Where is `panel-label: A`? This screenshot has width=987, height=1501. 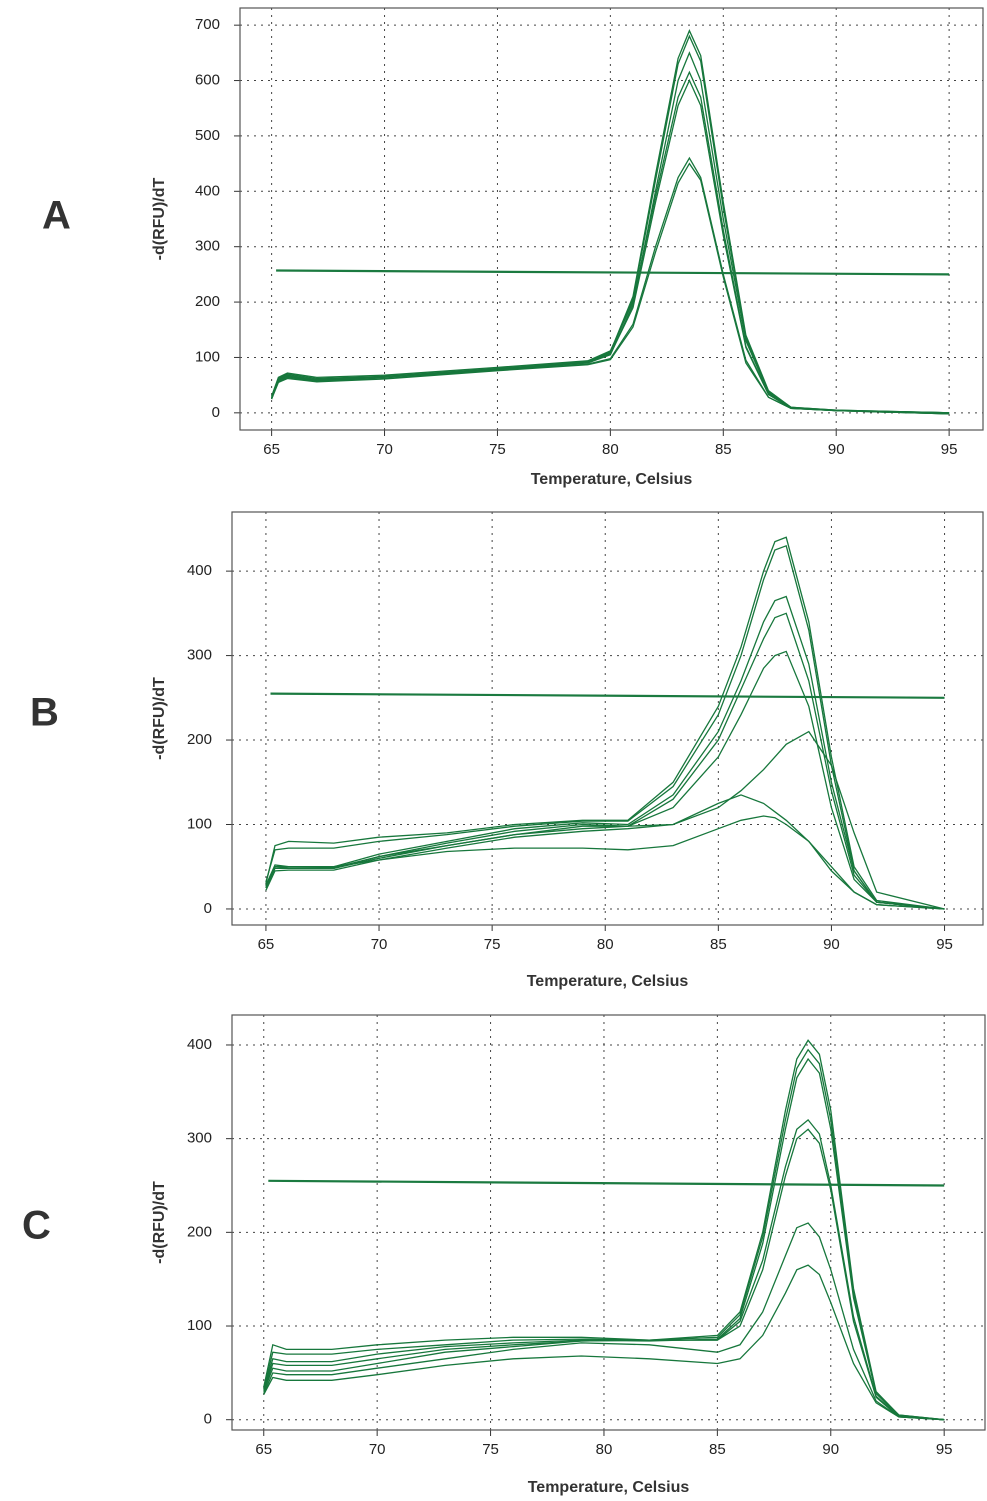
panel-label: A is located at coordinates (56, 216).